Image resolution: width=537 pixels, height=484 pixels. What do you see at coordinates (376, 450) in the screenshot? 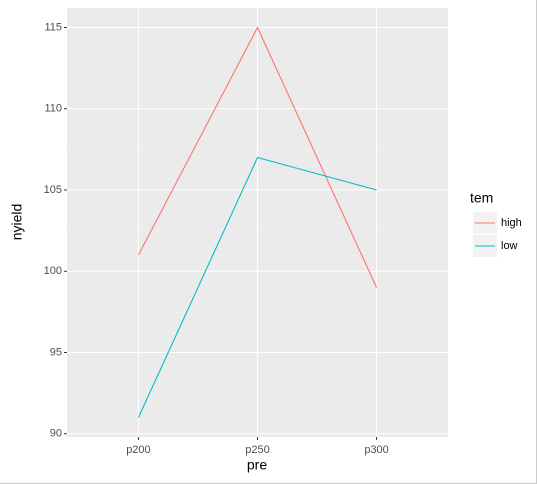
I see `x-tick-label: p300` at bounding box center [376, 450].